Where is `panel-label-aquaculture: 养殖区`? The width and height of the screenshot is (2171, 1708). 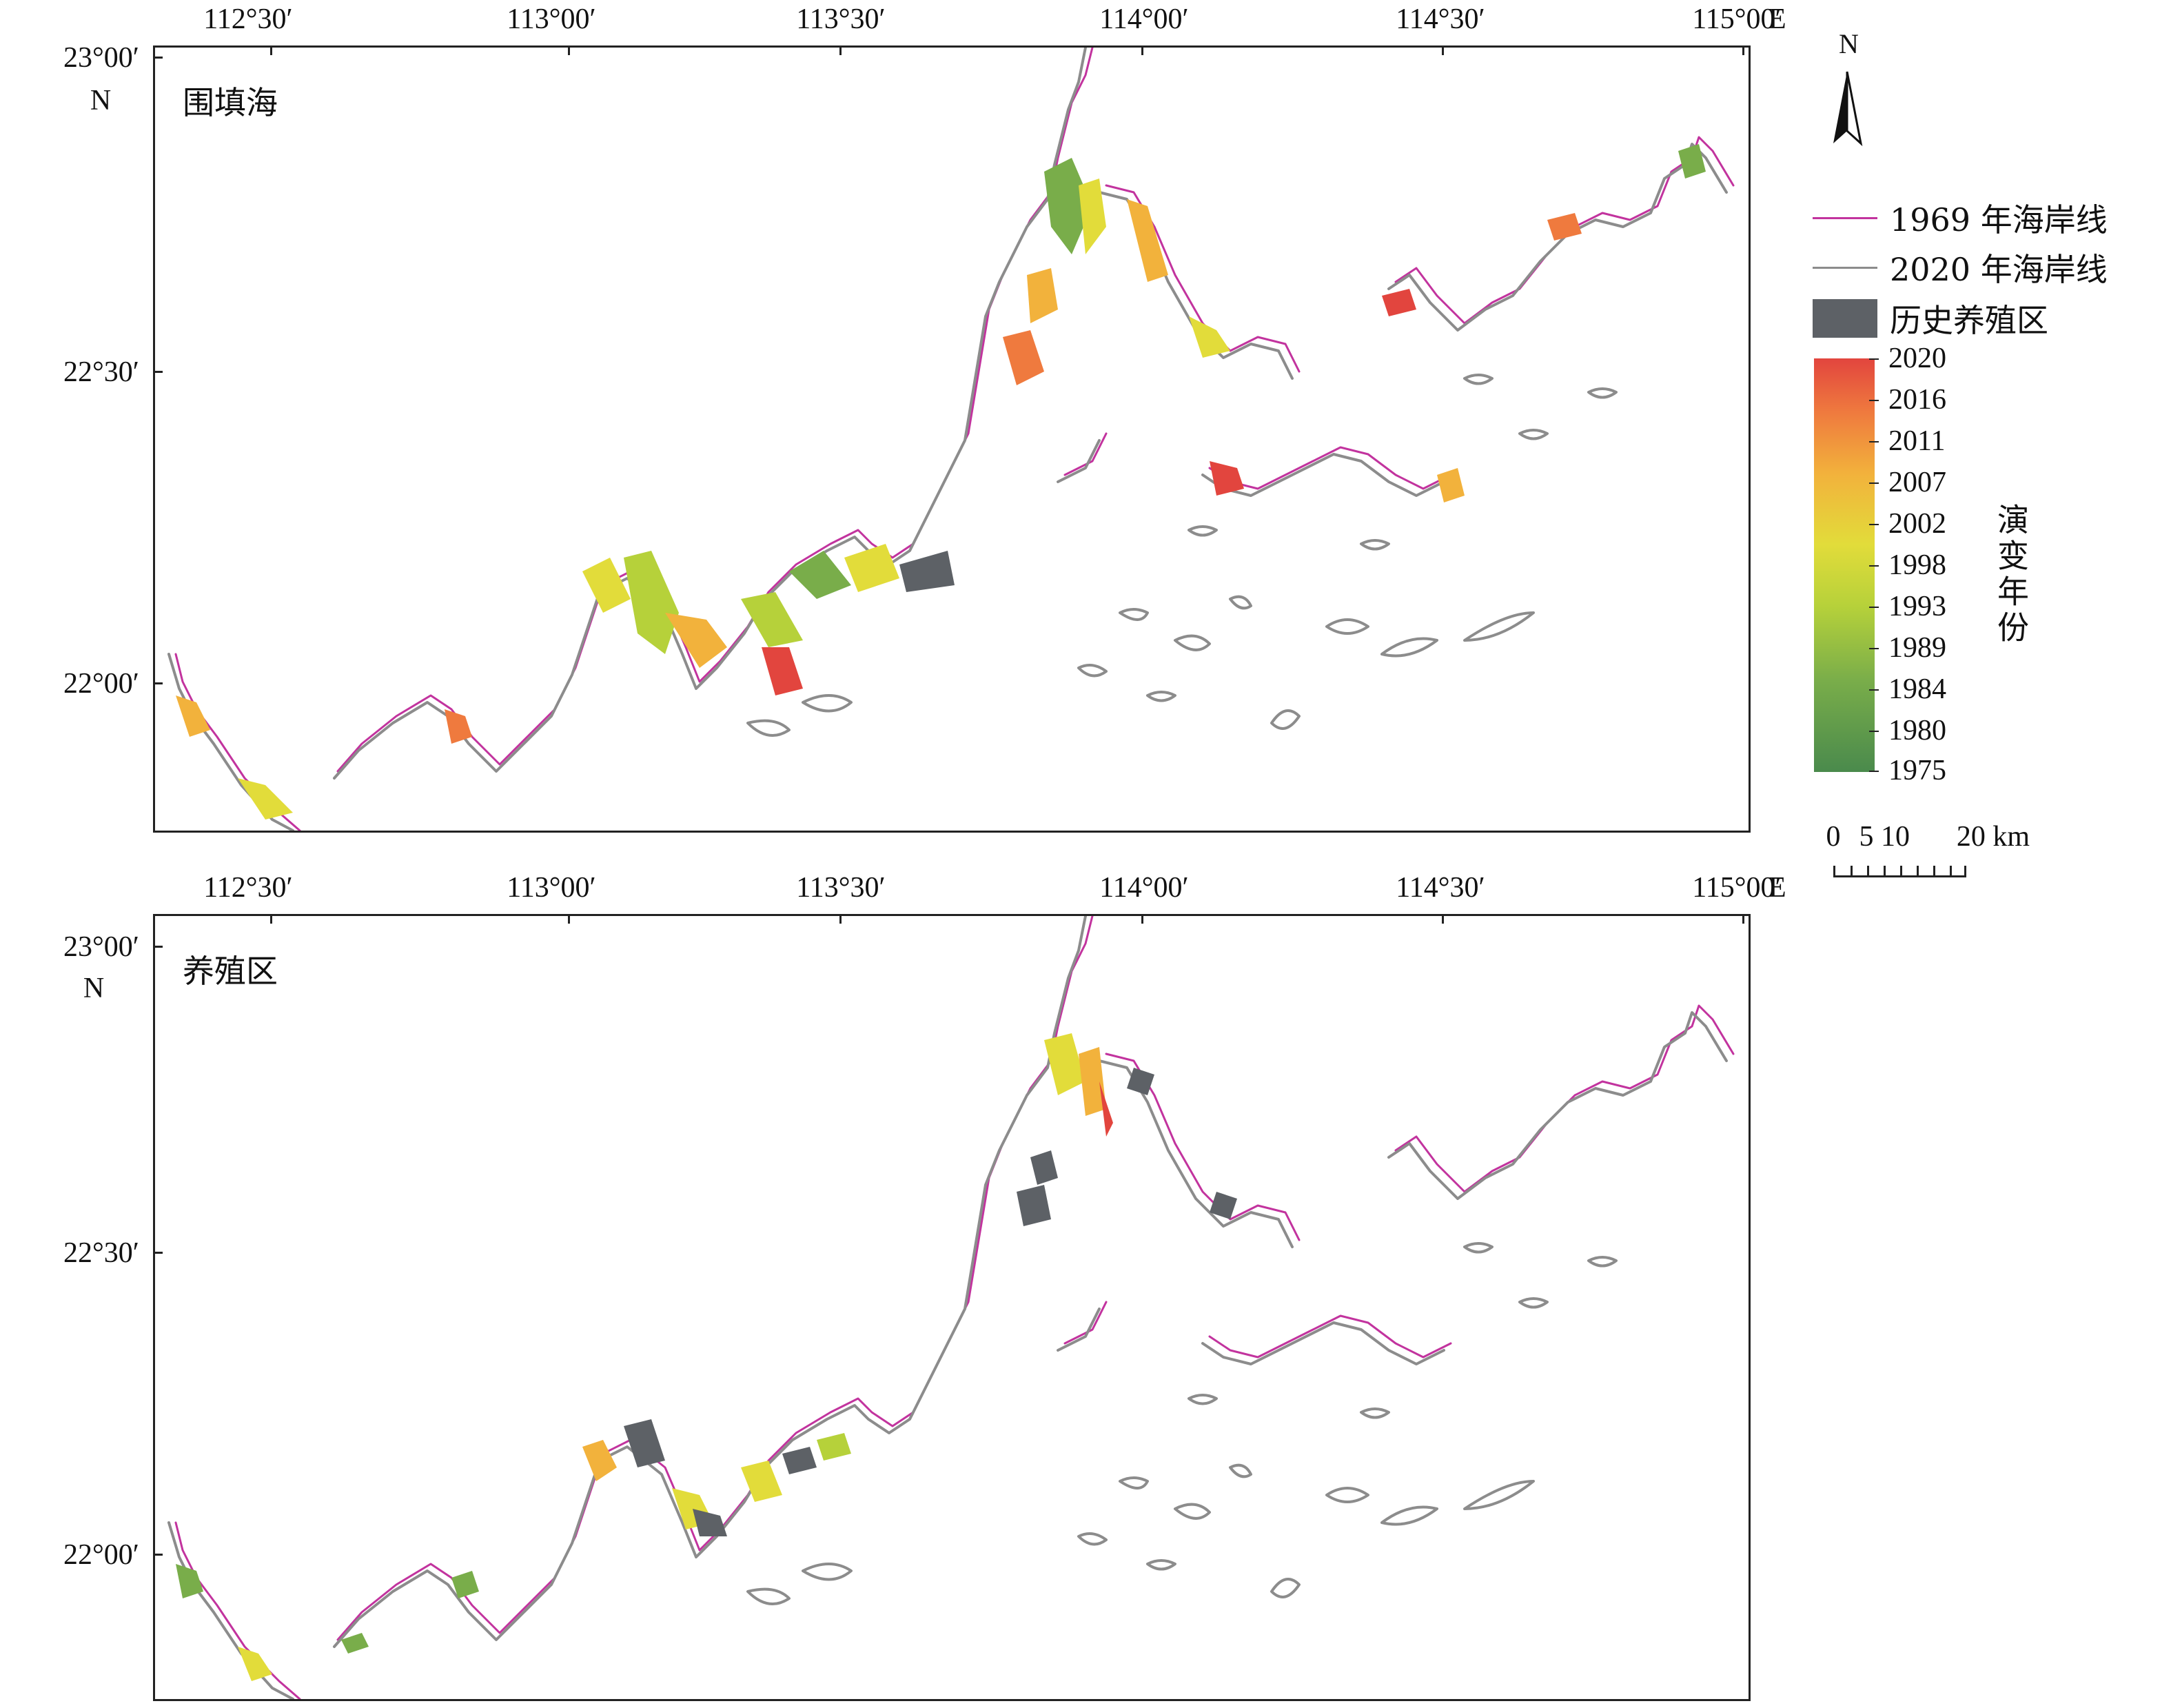
panel-label-aquaculture: 养殖区 is located at coordinates (230, 971).